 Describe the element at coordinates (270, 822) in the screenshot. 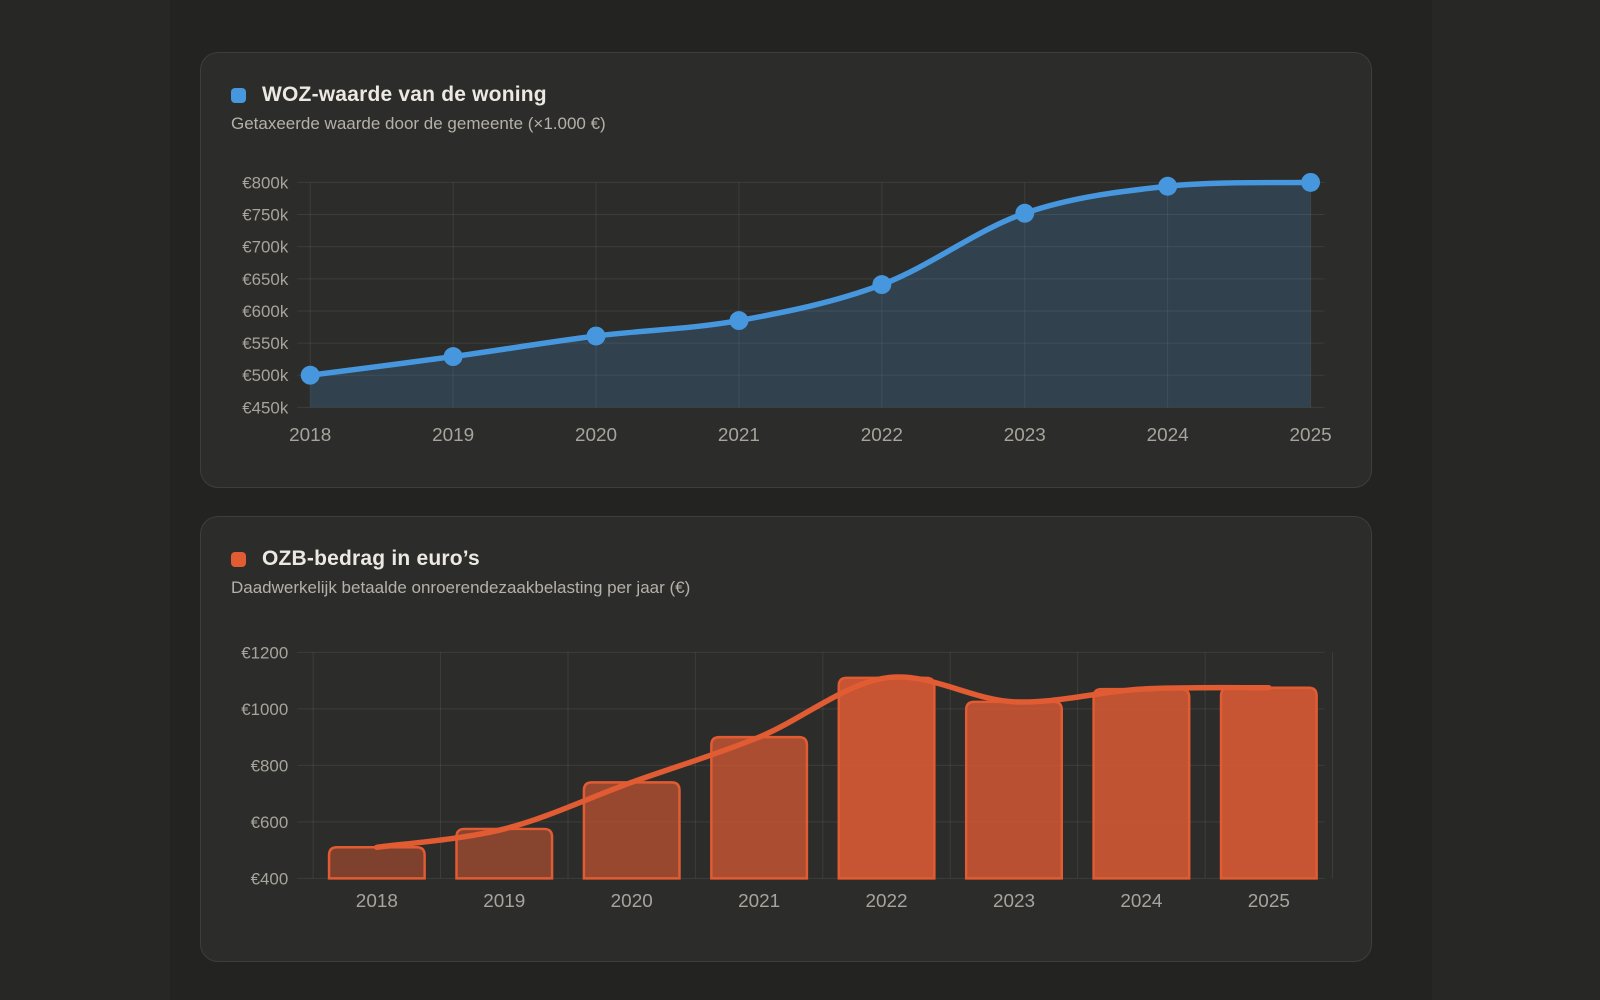

I see `svg-text: €600` at that location.